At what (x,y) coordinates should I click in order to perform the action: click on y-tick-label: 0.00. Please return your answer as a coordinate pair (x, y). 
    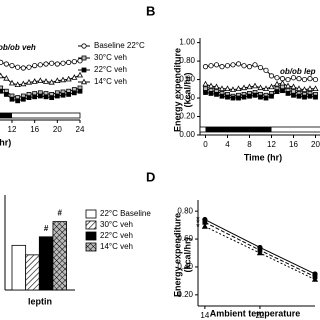
    Looking at the image, I should click on (187, 134).